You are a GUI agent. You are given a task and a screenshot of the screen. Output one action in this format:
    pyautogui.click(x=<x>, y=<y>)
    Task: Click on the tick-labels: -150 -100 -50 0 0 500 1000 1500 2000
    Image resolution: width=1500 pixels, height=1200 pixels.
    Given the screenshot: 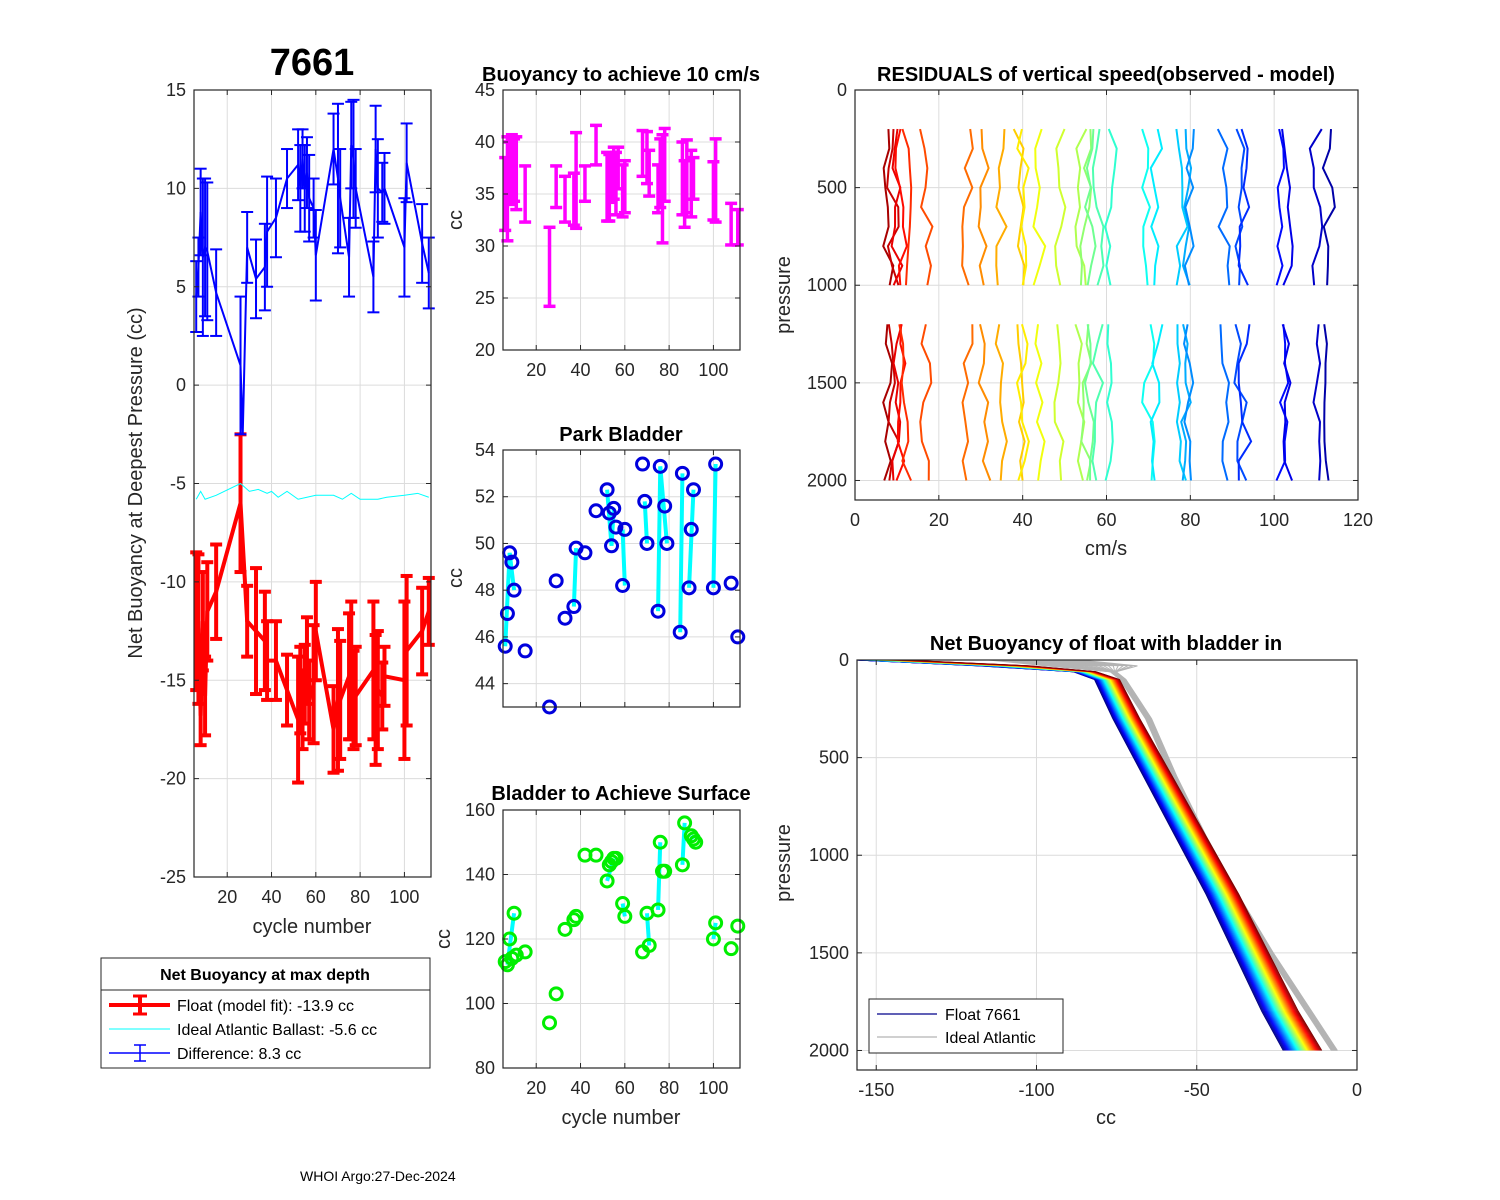 What is the action you would take?
    pyautogui.click(x=1085, y=875)
    